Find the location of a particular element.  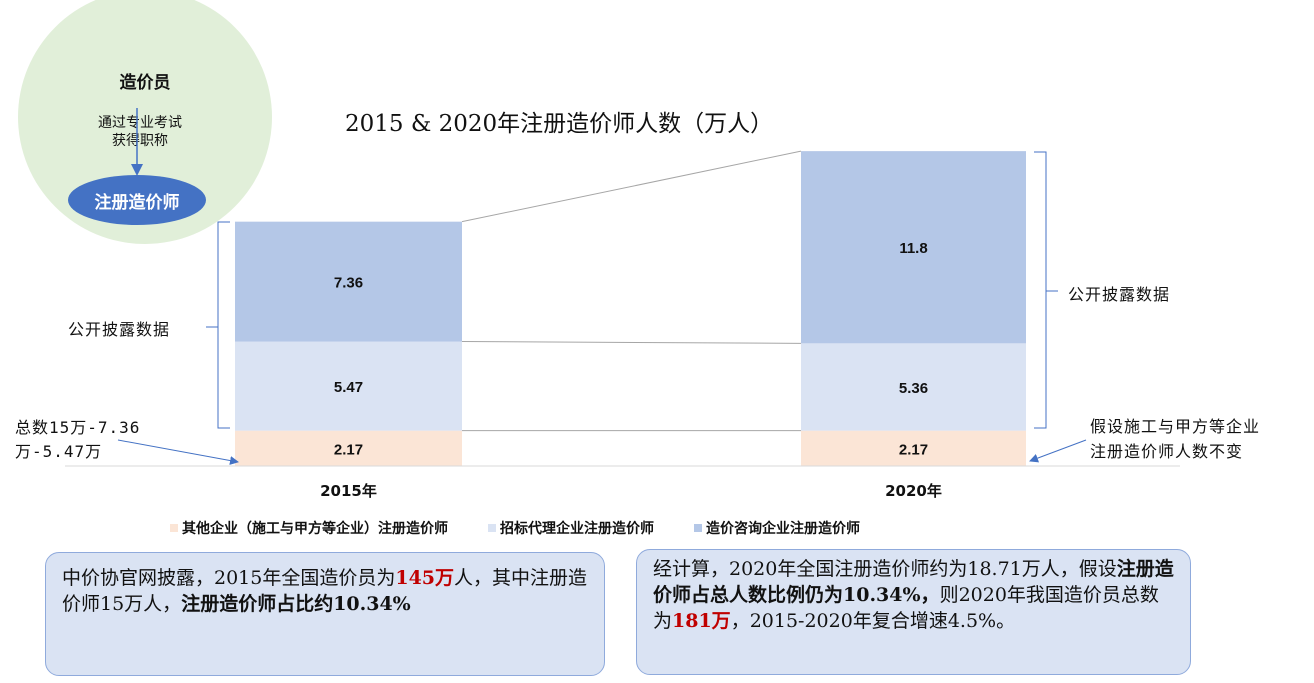

left-note-line2: 万-5.47万 is located at coordinates (59, 451).